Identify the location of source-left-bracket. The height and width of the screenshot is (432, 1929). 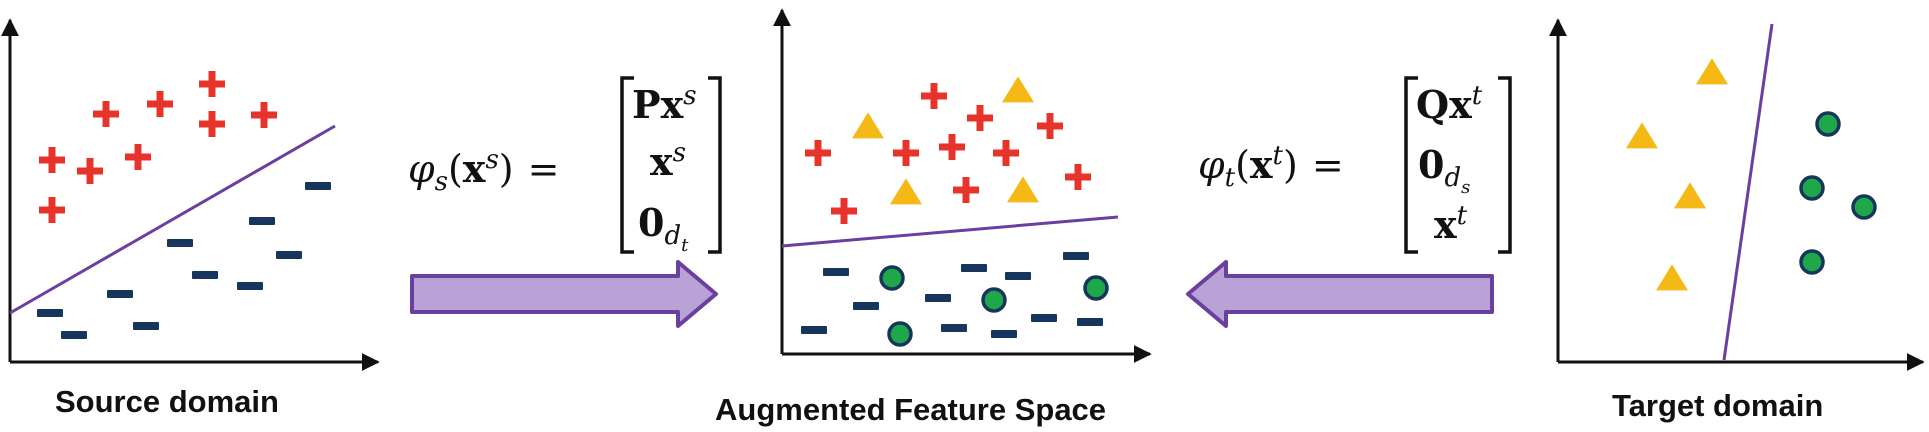
(627, 165).